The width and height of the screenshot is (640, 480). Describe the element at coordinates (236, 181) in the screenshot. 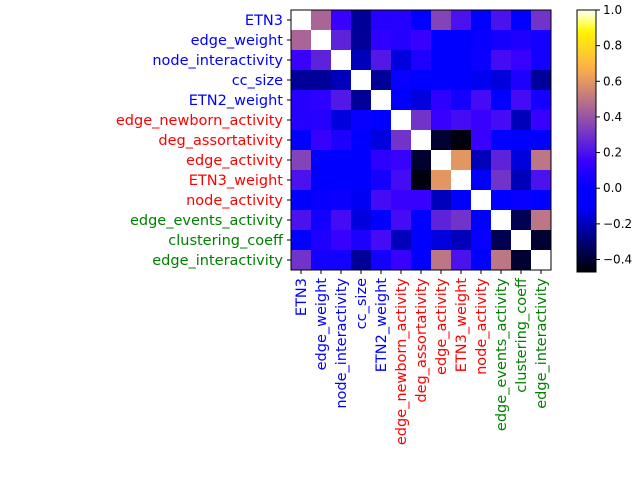

I see `row-label: ETN3_weight` at that location.